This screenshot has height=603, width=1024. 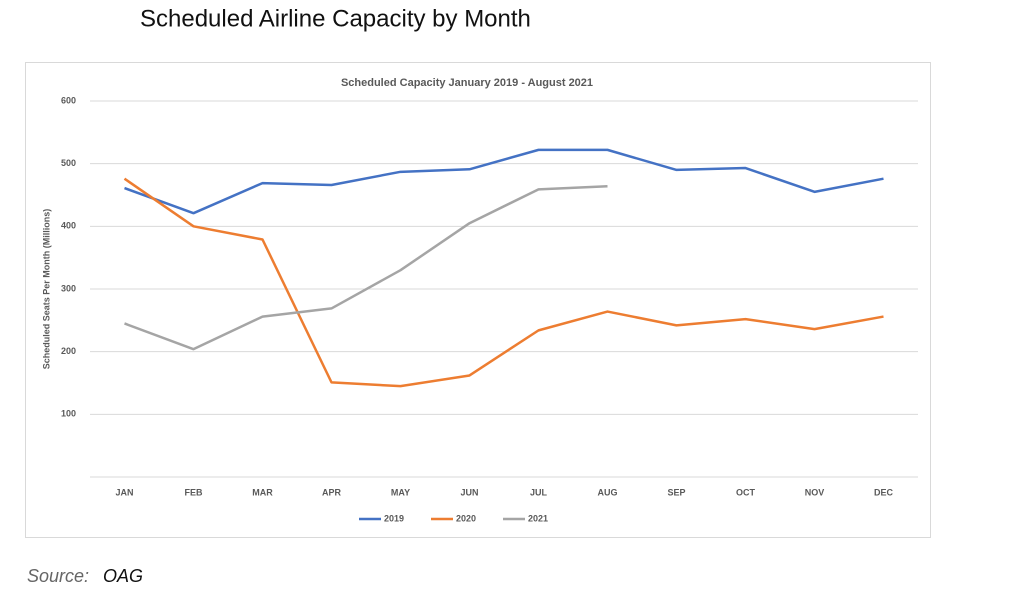 I want to click on x-tick-label: APR, so click(x=332, y=492).